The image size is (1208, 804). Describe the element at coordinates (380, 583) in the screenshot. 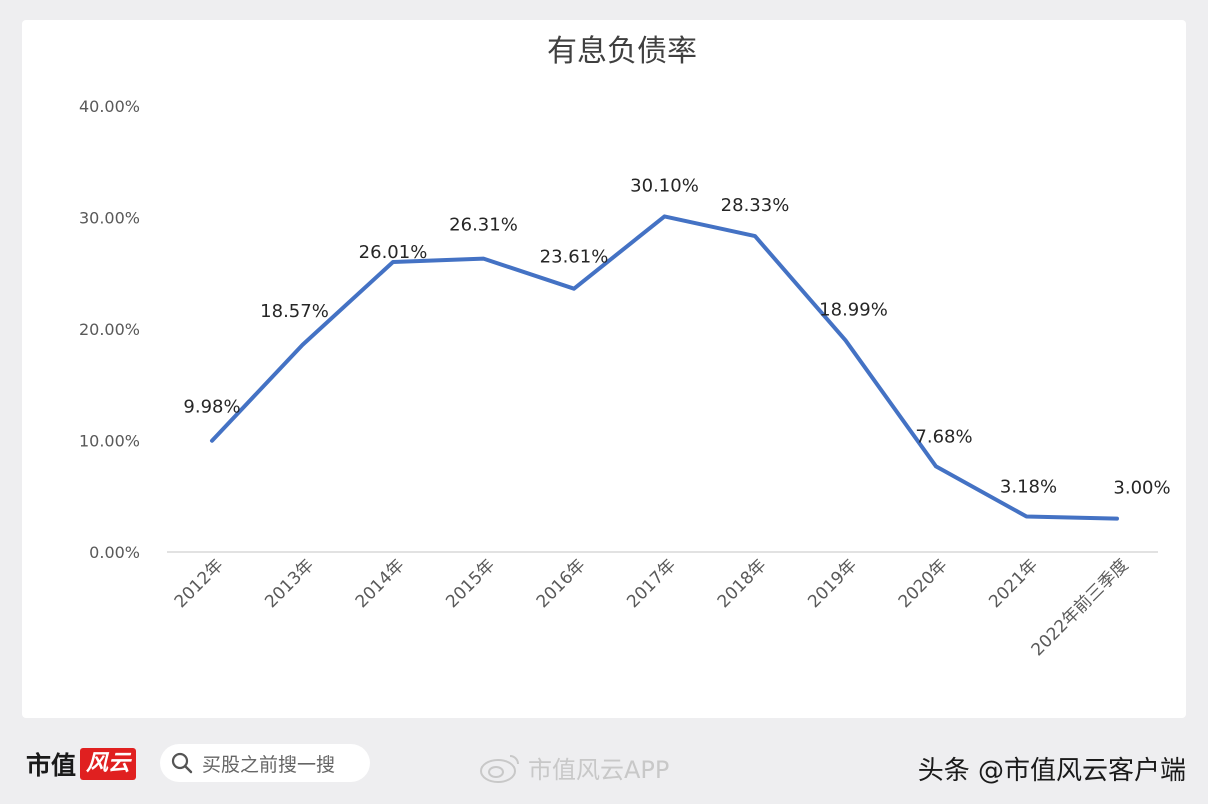

I see `x-tick-label: 2014年` at that location.